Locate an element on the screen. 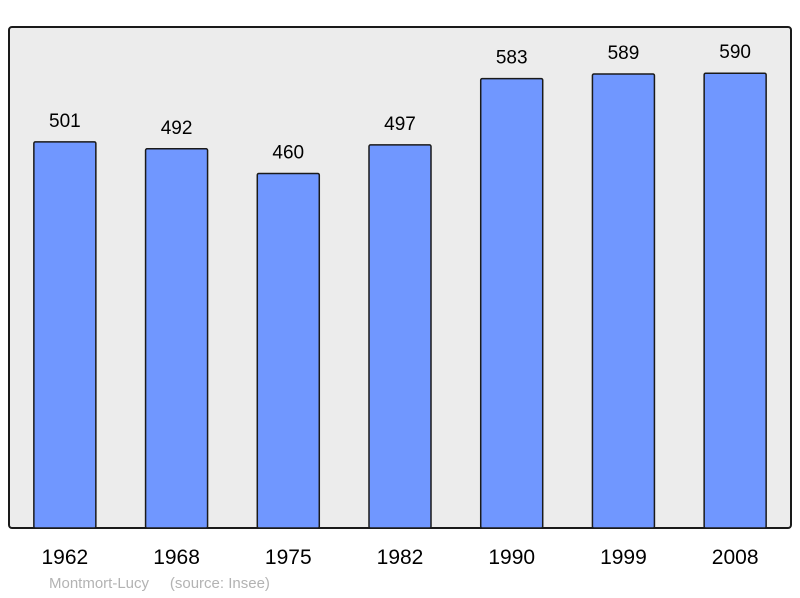  x-tick-label-1999: 1999 is located at coordinates (623, 557).